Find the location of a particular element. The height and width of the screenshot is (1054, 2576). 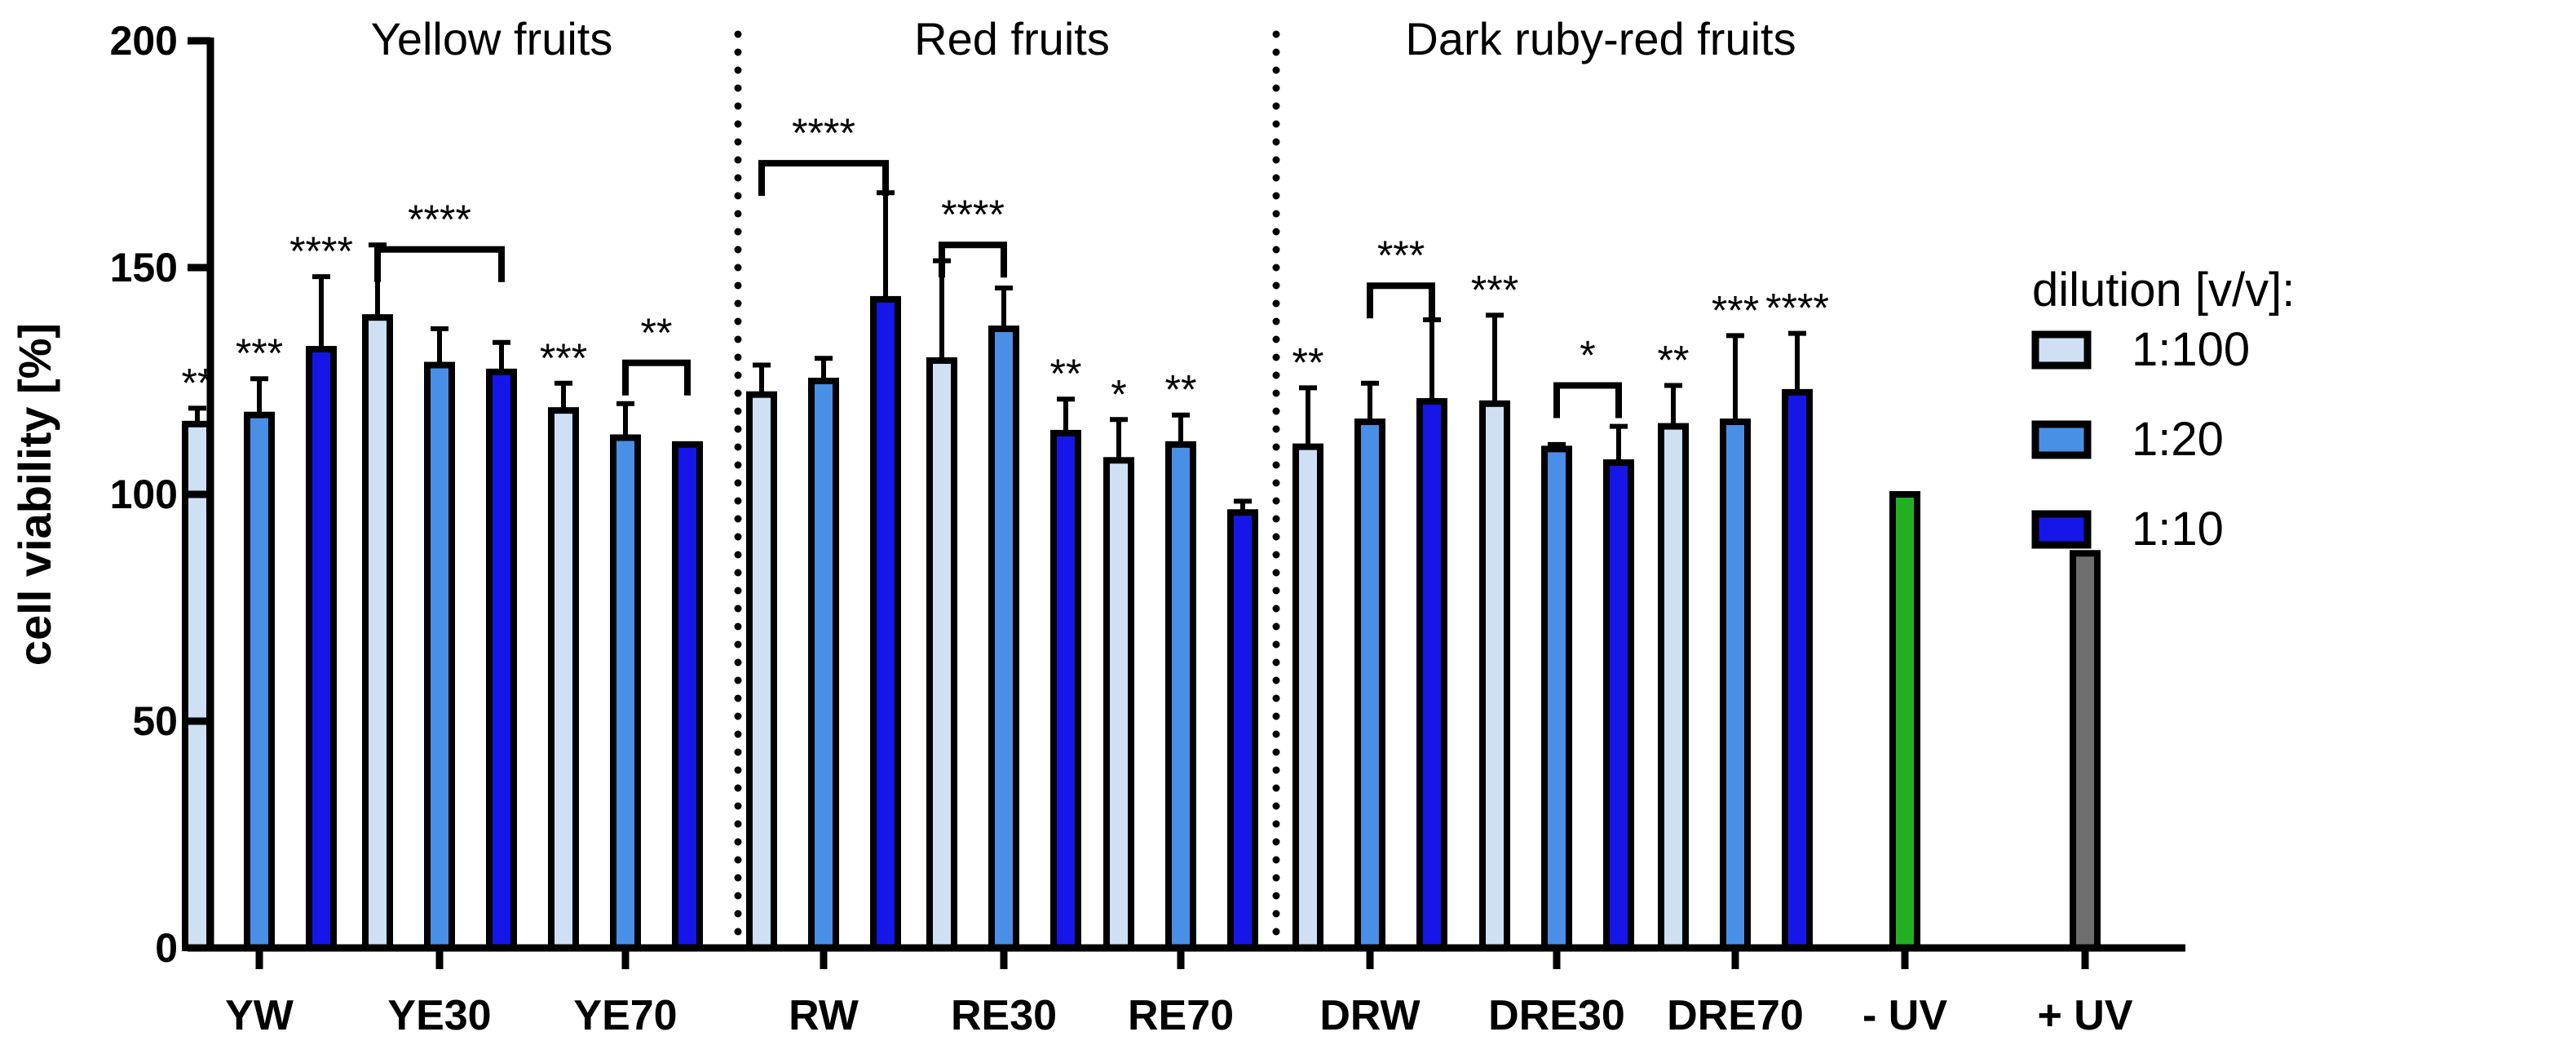

y-tick-label: 100 is located at coordinates (144, 494).